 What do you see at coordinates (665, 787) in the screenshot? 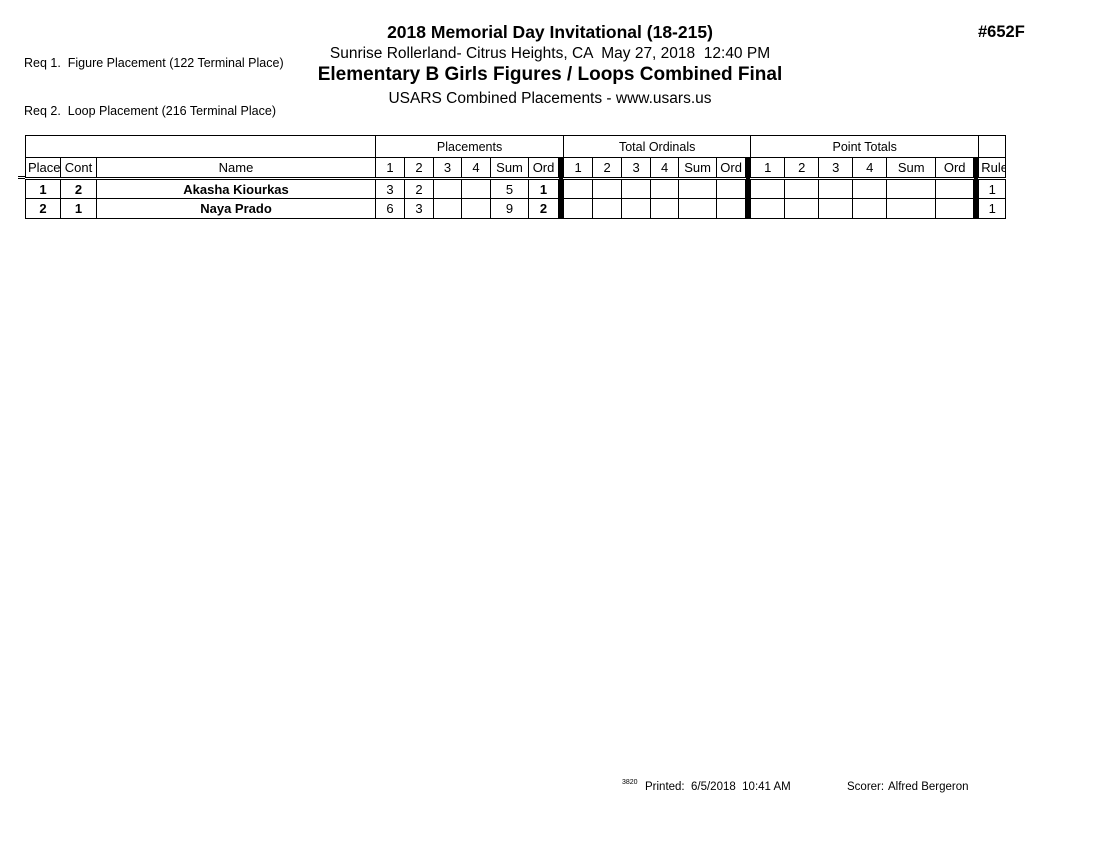
I see `printed-label: Printed:` at bounding box center [665, 787].